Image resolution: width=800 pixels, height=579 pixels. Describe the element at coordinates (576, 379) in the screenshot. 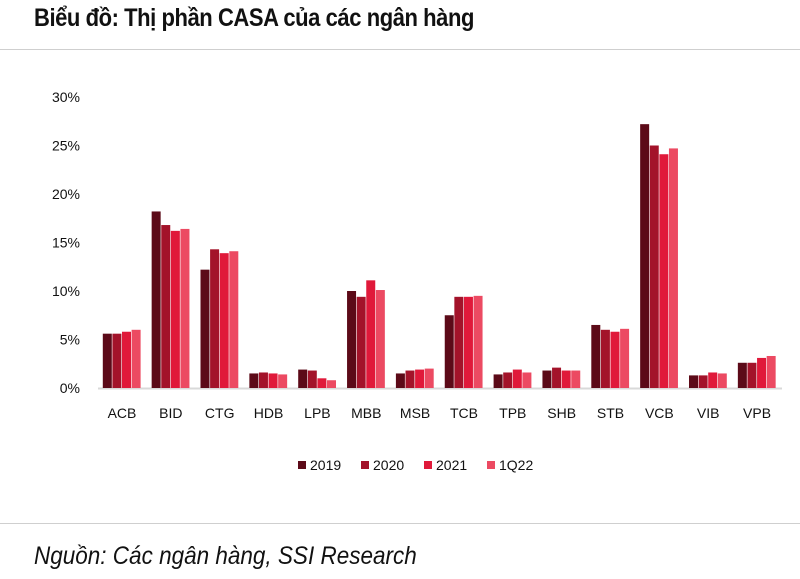

I see `bar-shb-1q22` at that location.